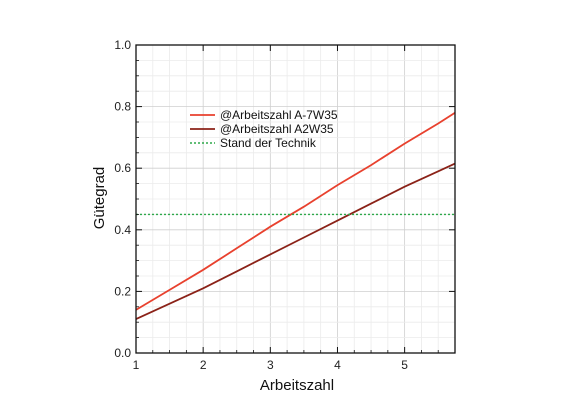  I want to click on legend-label-stand-der-technik: Stand der Technik, so click(268, 143).